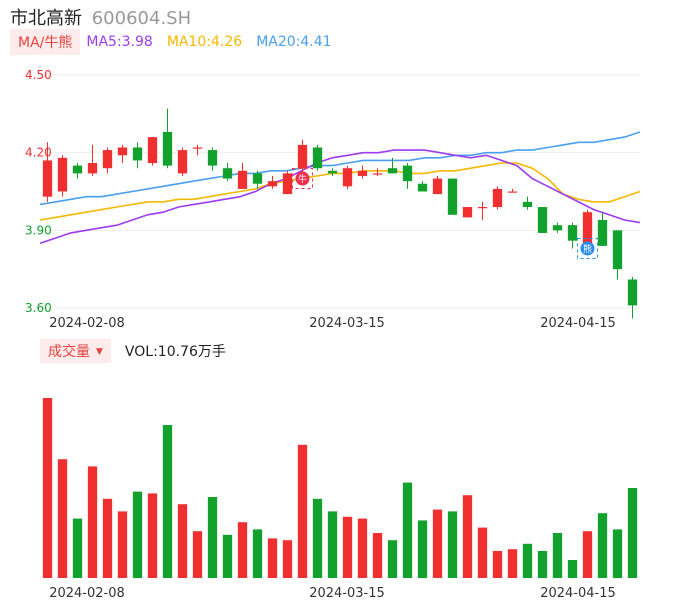  I want to click on ma10-line, so click(340, 191).